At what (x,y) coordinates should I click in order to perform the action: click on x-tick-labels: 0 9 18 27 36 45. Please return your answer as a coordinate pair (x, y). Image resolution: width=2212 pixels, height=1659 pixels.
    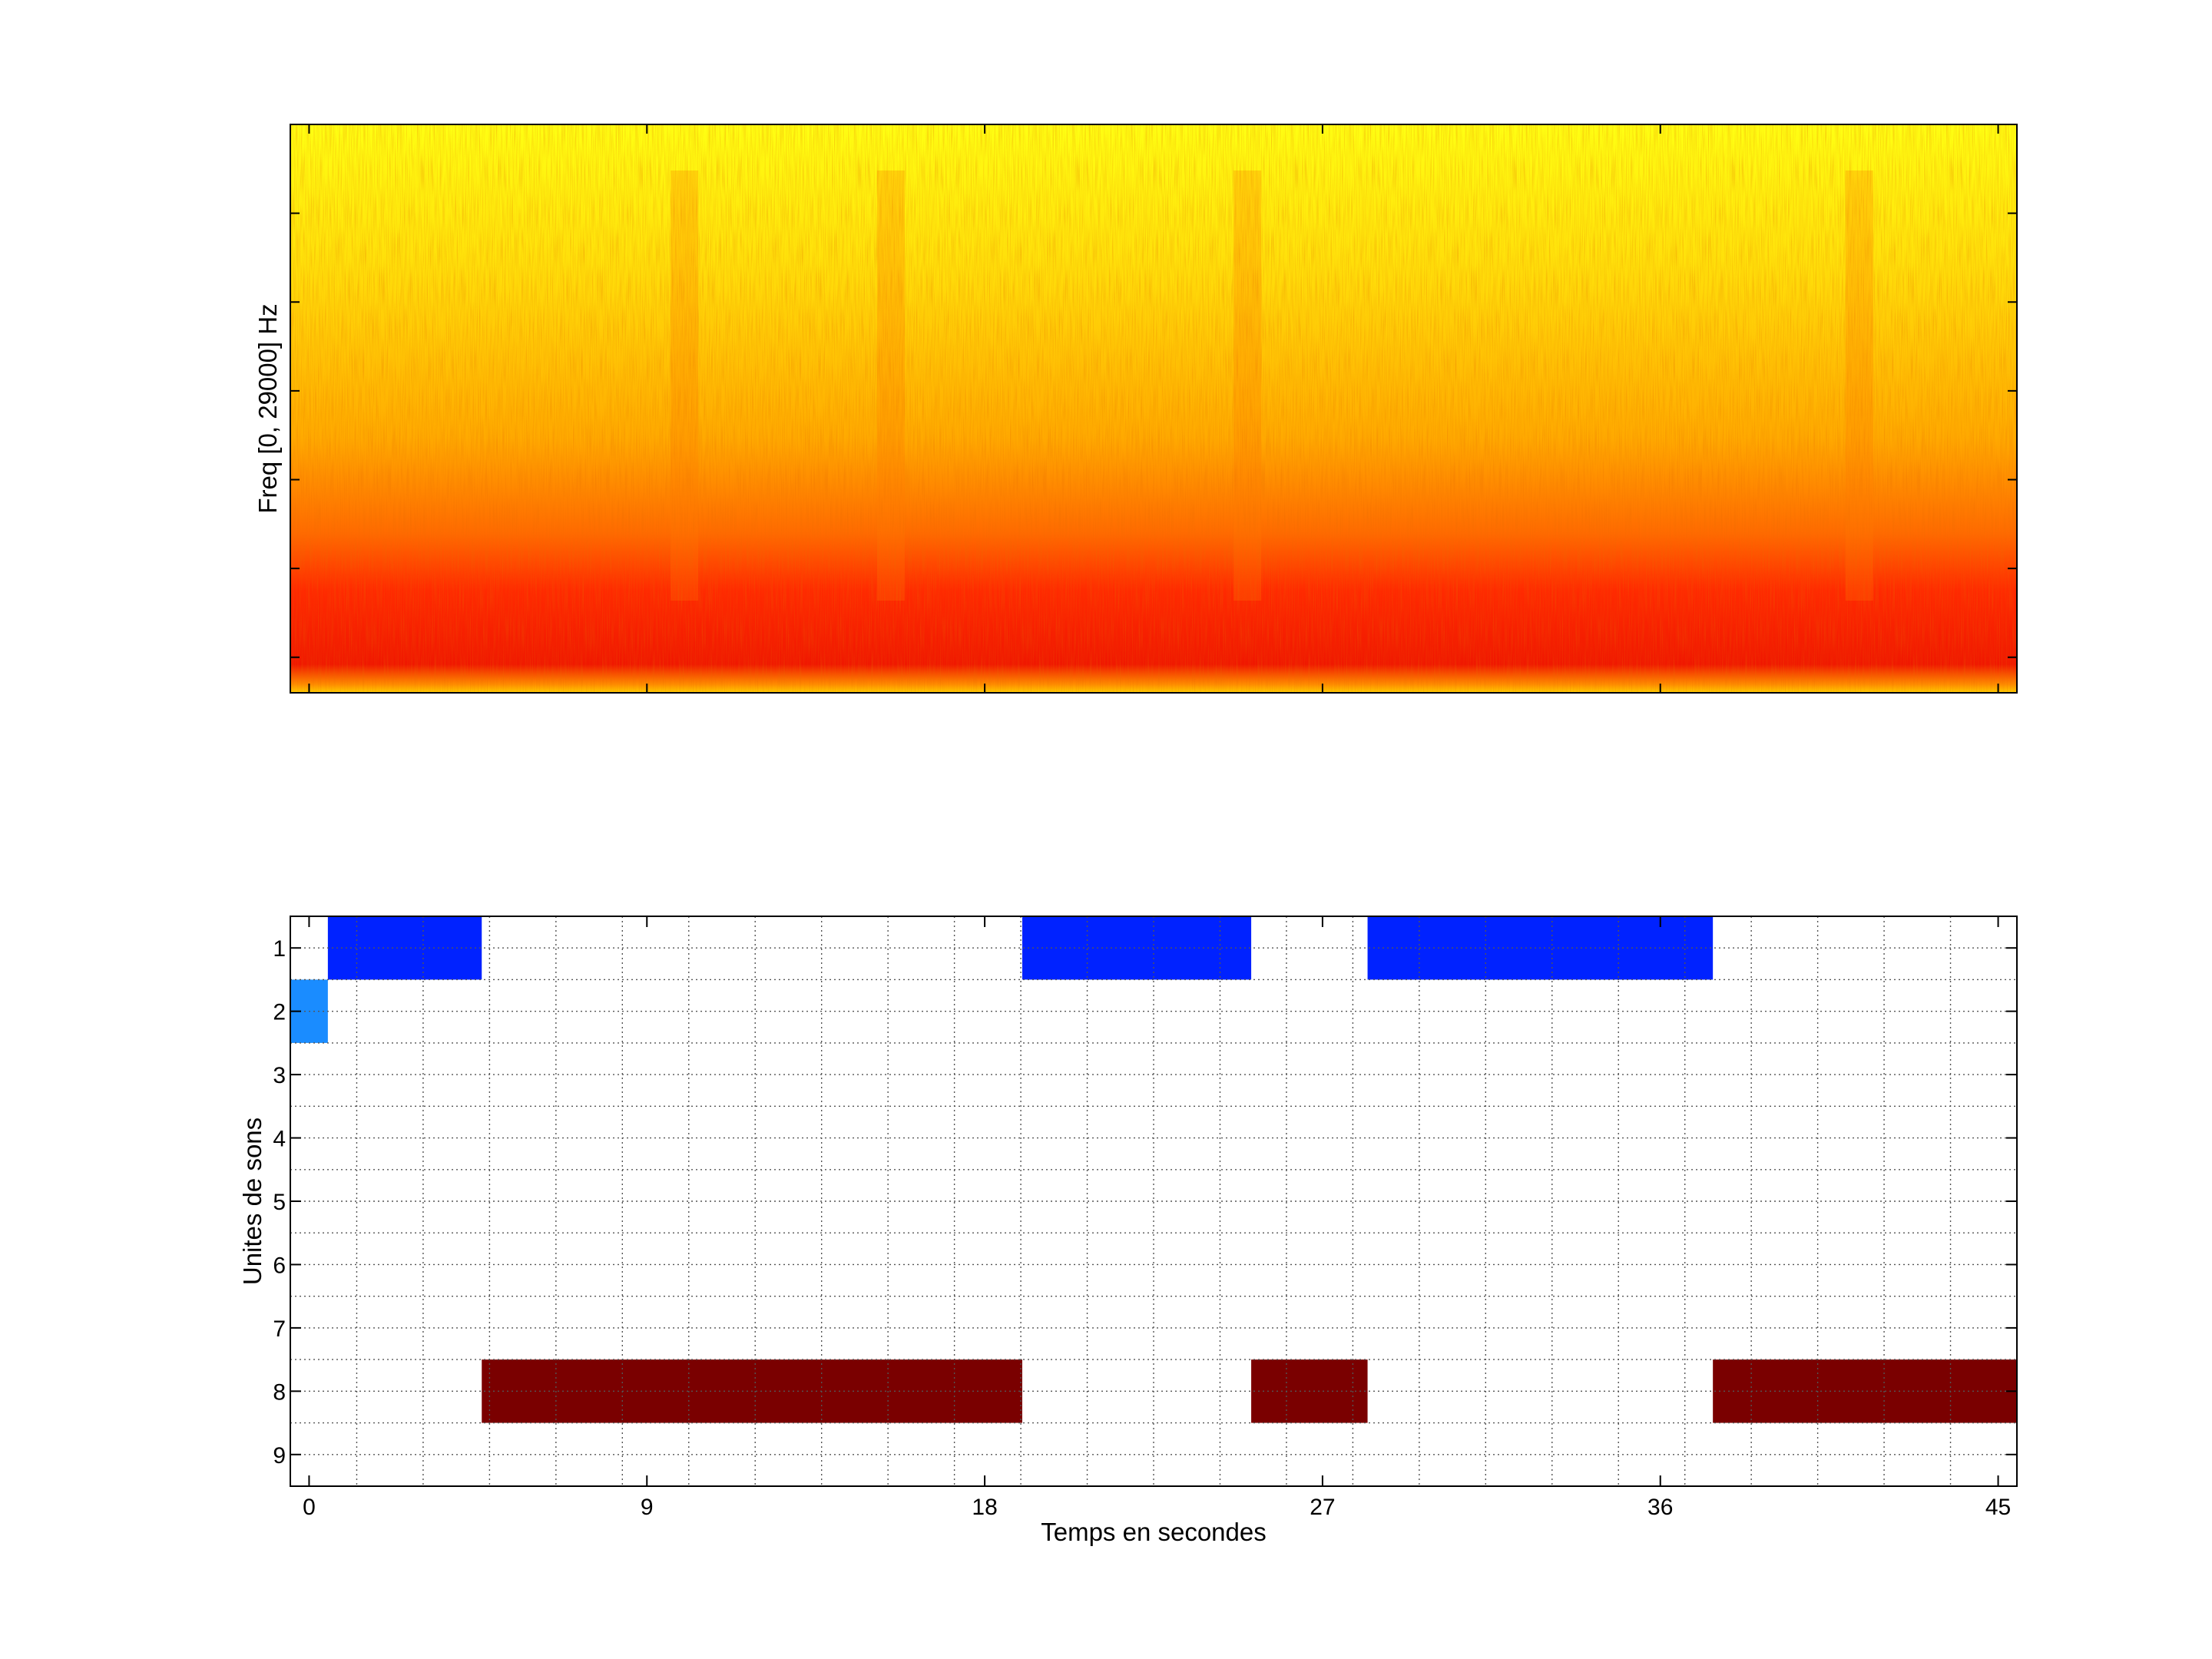
    Looking at the image, I should click on (1157, 1507).